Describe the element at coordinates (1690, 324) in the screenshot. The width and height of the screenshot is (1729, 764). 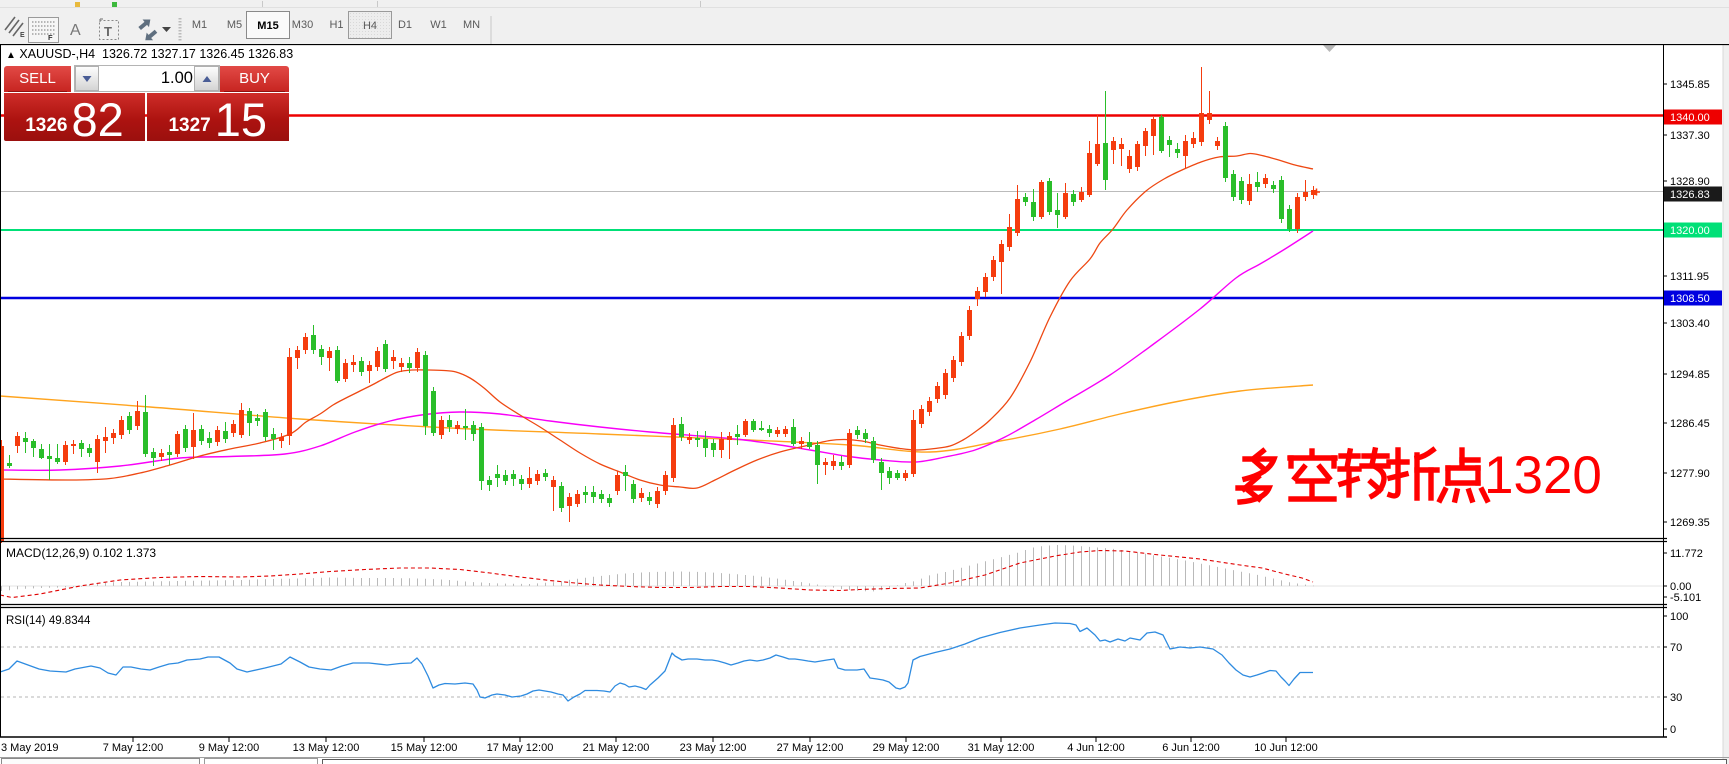
I see `svg-text: 1303.40` at that location.